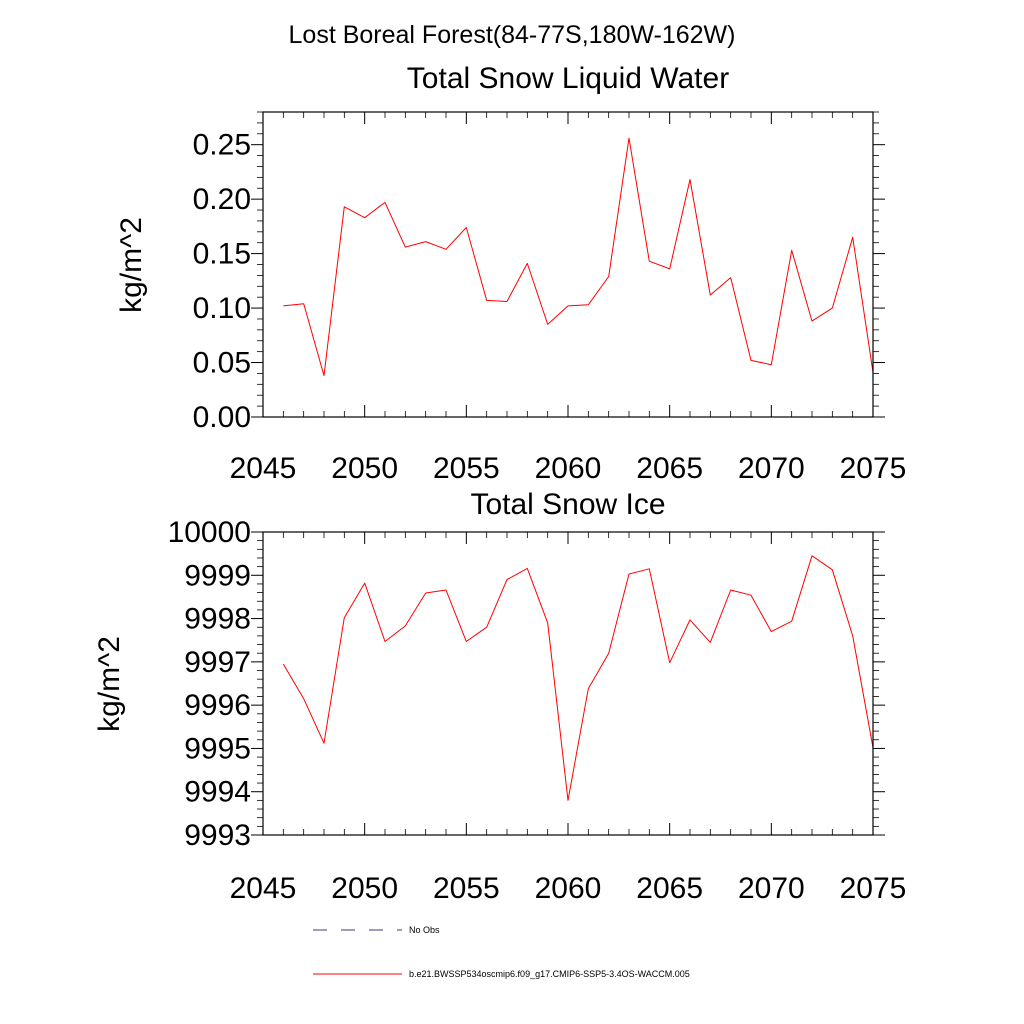  Describe the element at coordinates (222, 145) in the screenshot. I see `y-tick-label: 0.25` at that location.